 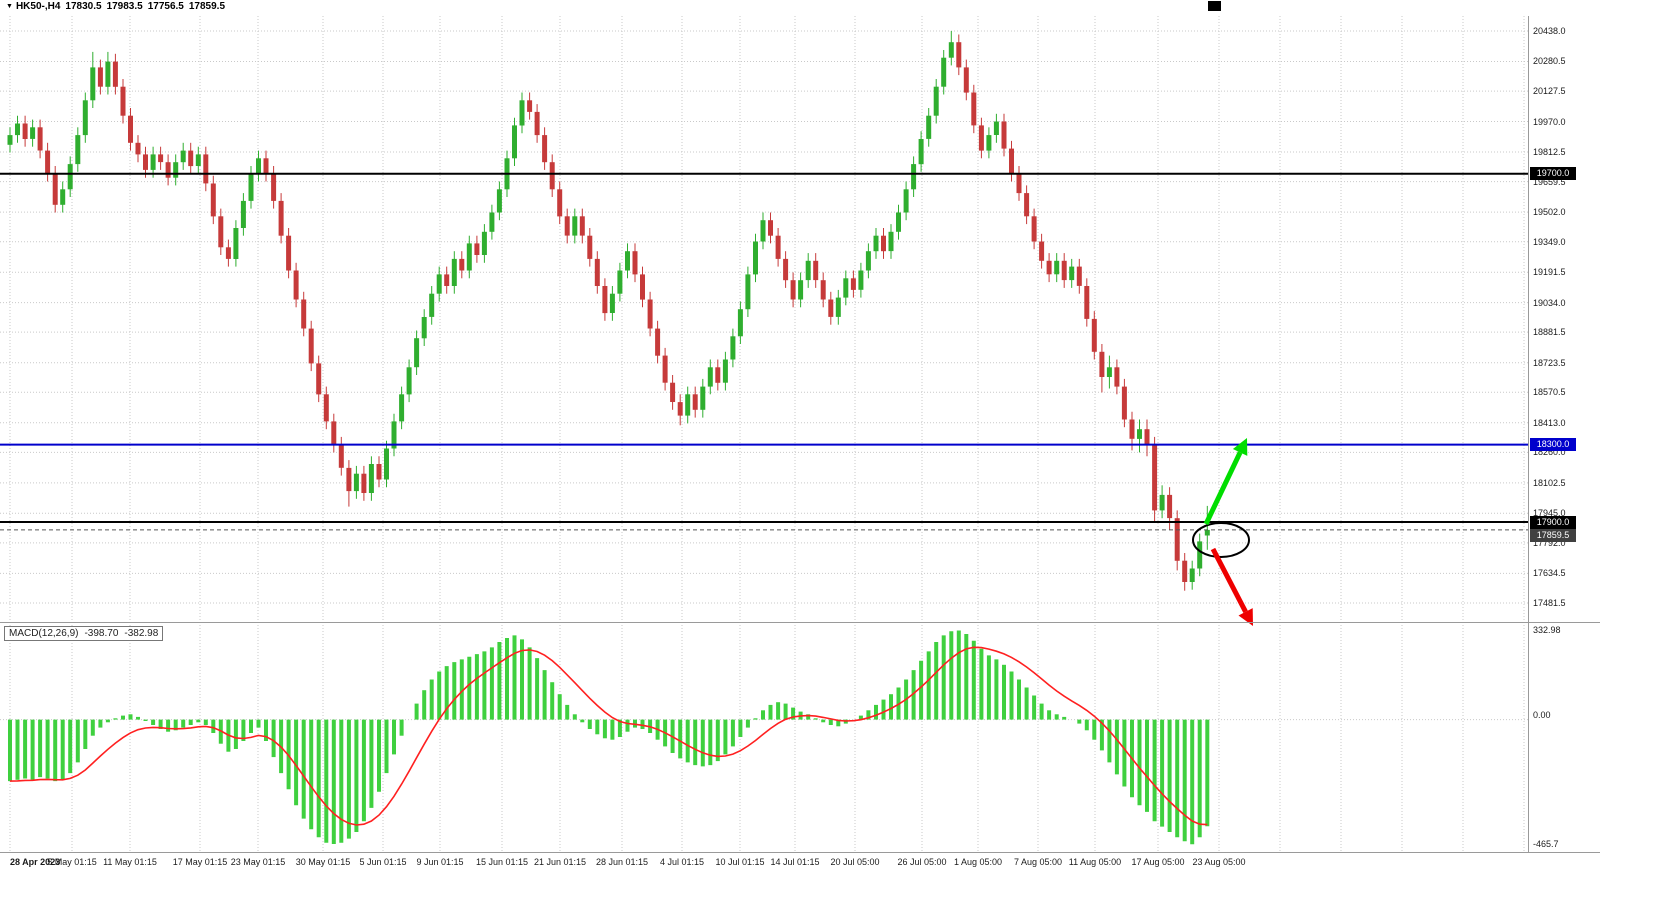 What do you see at coordinates (124, 6) in the screenshot?
I see `high-value: 17983.5` at bounding box center [124, 6].